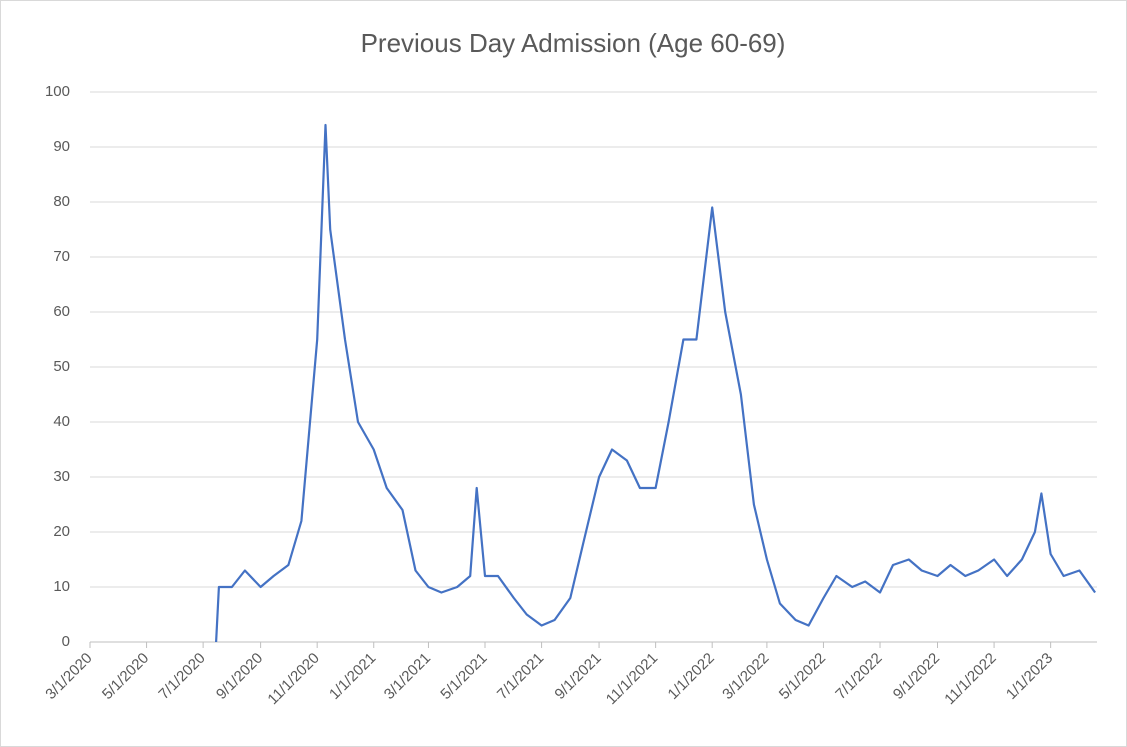 Image resolution: width=1127 pixels, height=747 pixels. What do you see at coordinates (61, 476) in the screenshot?
I see `y-tick-label: 30` at bounding box center [61, 476].